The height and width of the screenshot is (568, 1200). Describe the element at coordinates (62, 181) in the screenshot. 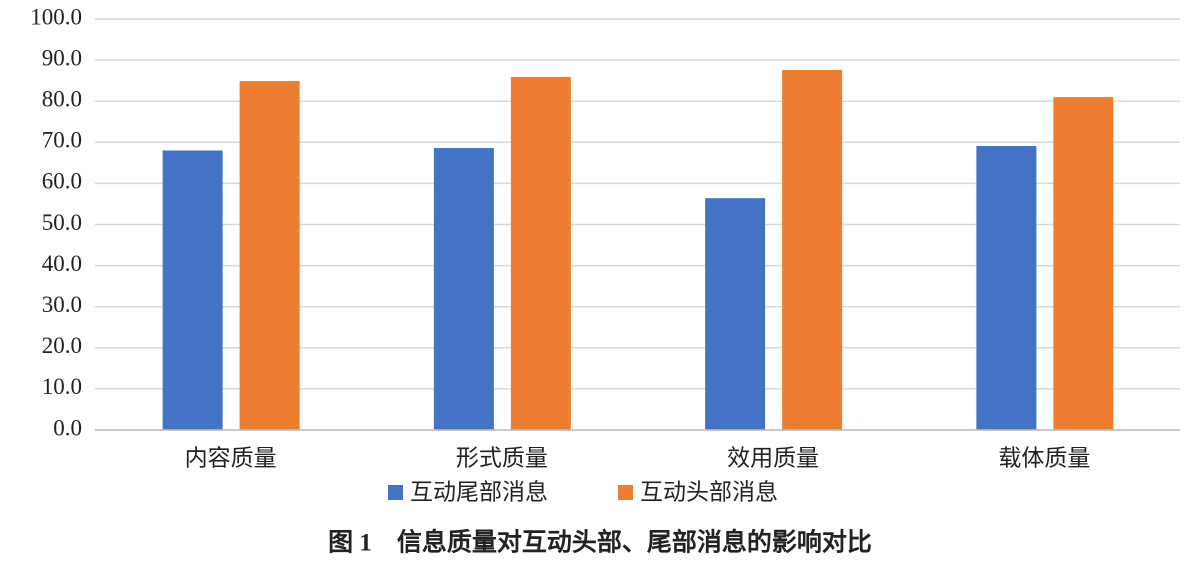

I see `y-tick-label: 60.0` at that location.